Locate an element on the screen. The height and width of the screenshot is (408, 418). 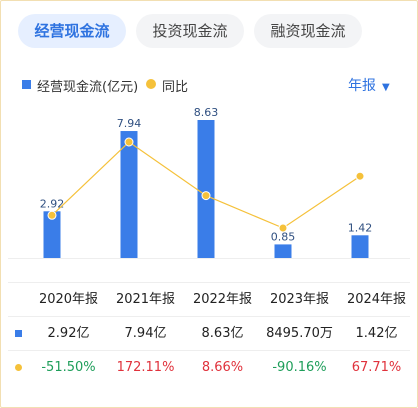
bar-data-label: 8.63 is located at coordinates (206, 112).